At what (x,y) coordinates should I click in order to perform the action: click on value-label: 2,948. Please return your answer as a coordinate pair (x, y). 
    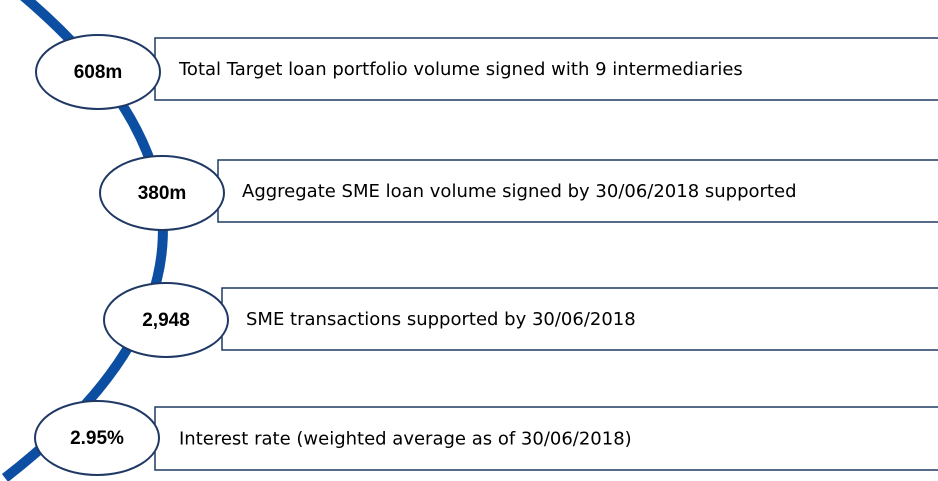
    Looking at the image, I should click on (166, 320).